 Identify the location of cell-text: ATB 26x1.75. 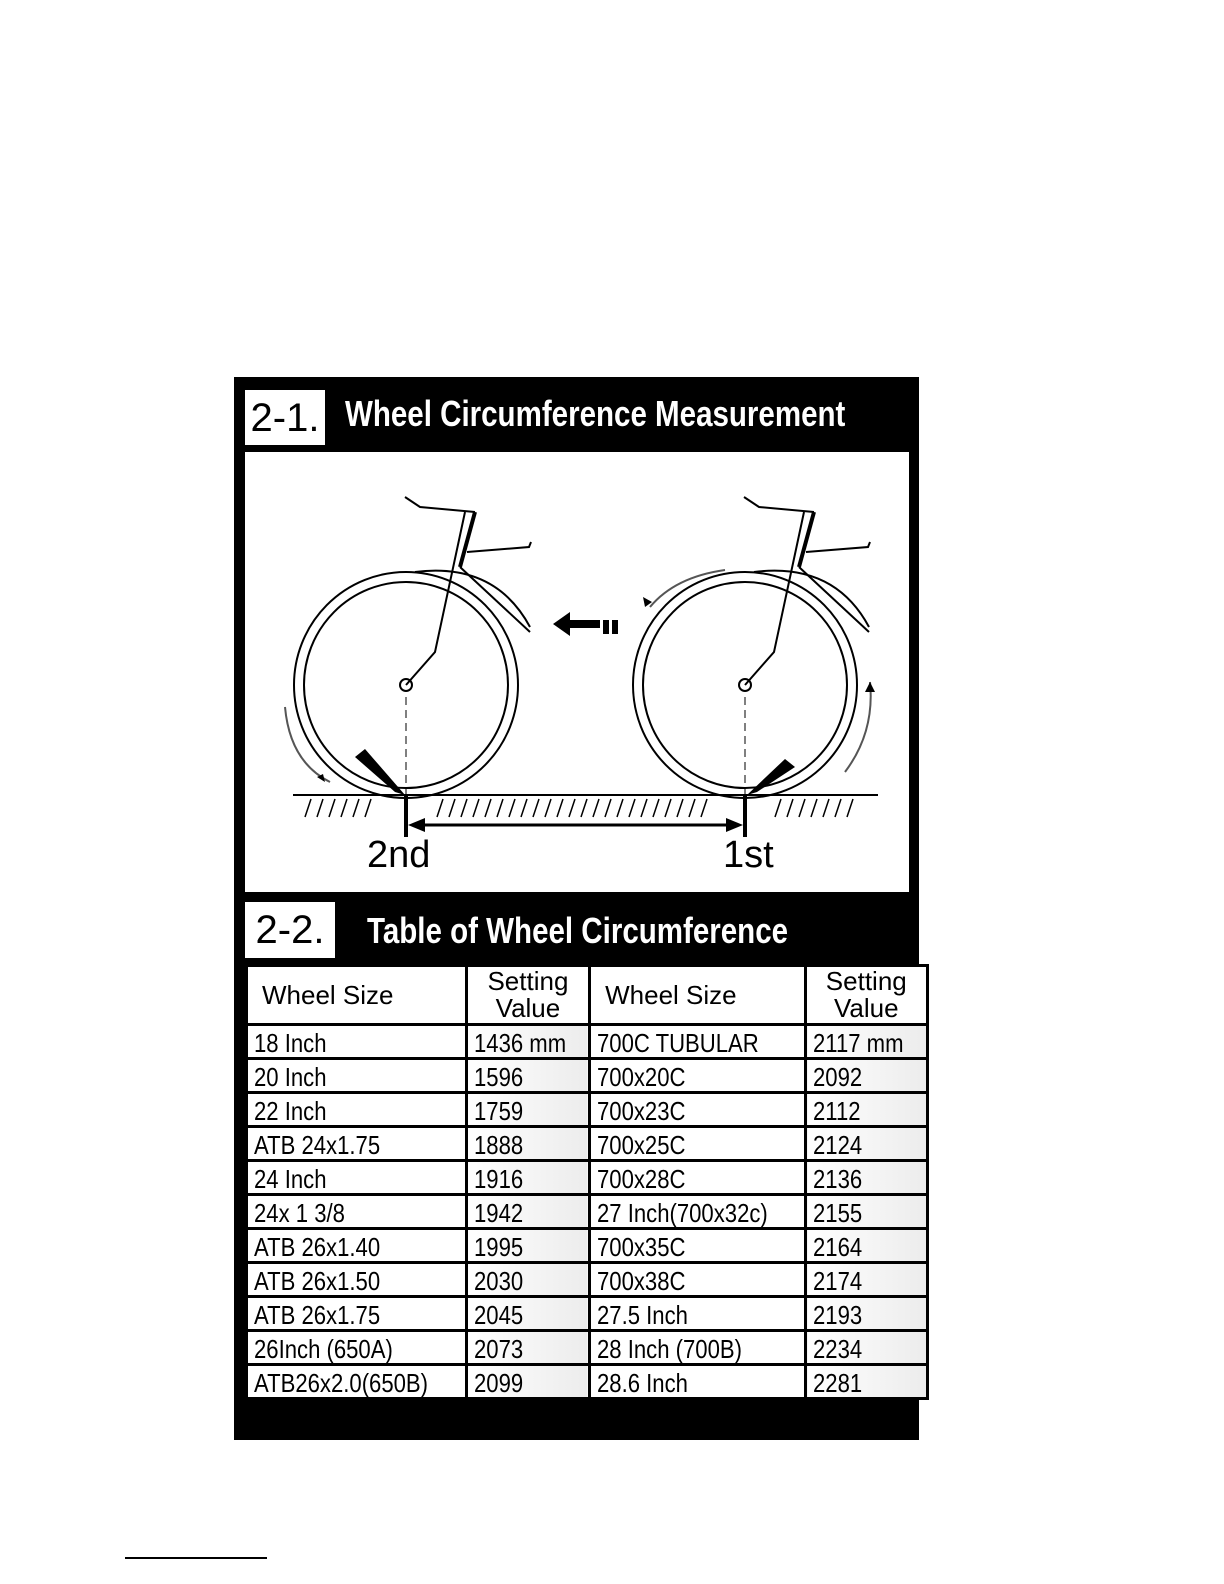
(317, 1315).